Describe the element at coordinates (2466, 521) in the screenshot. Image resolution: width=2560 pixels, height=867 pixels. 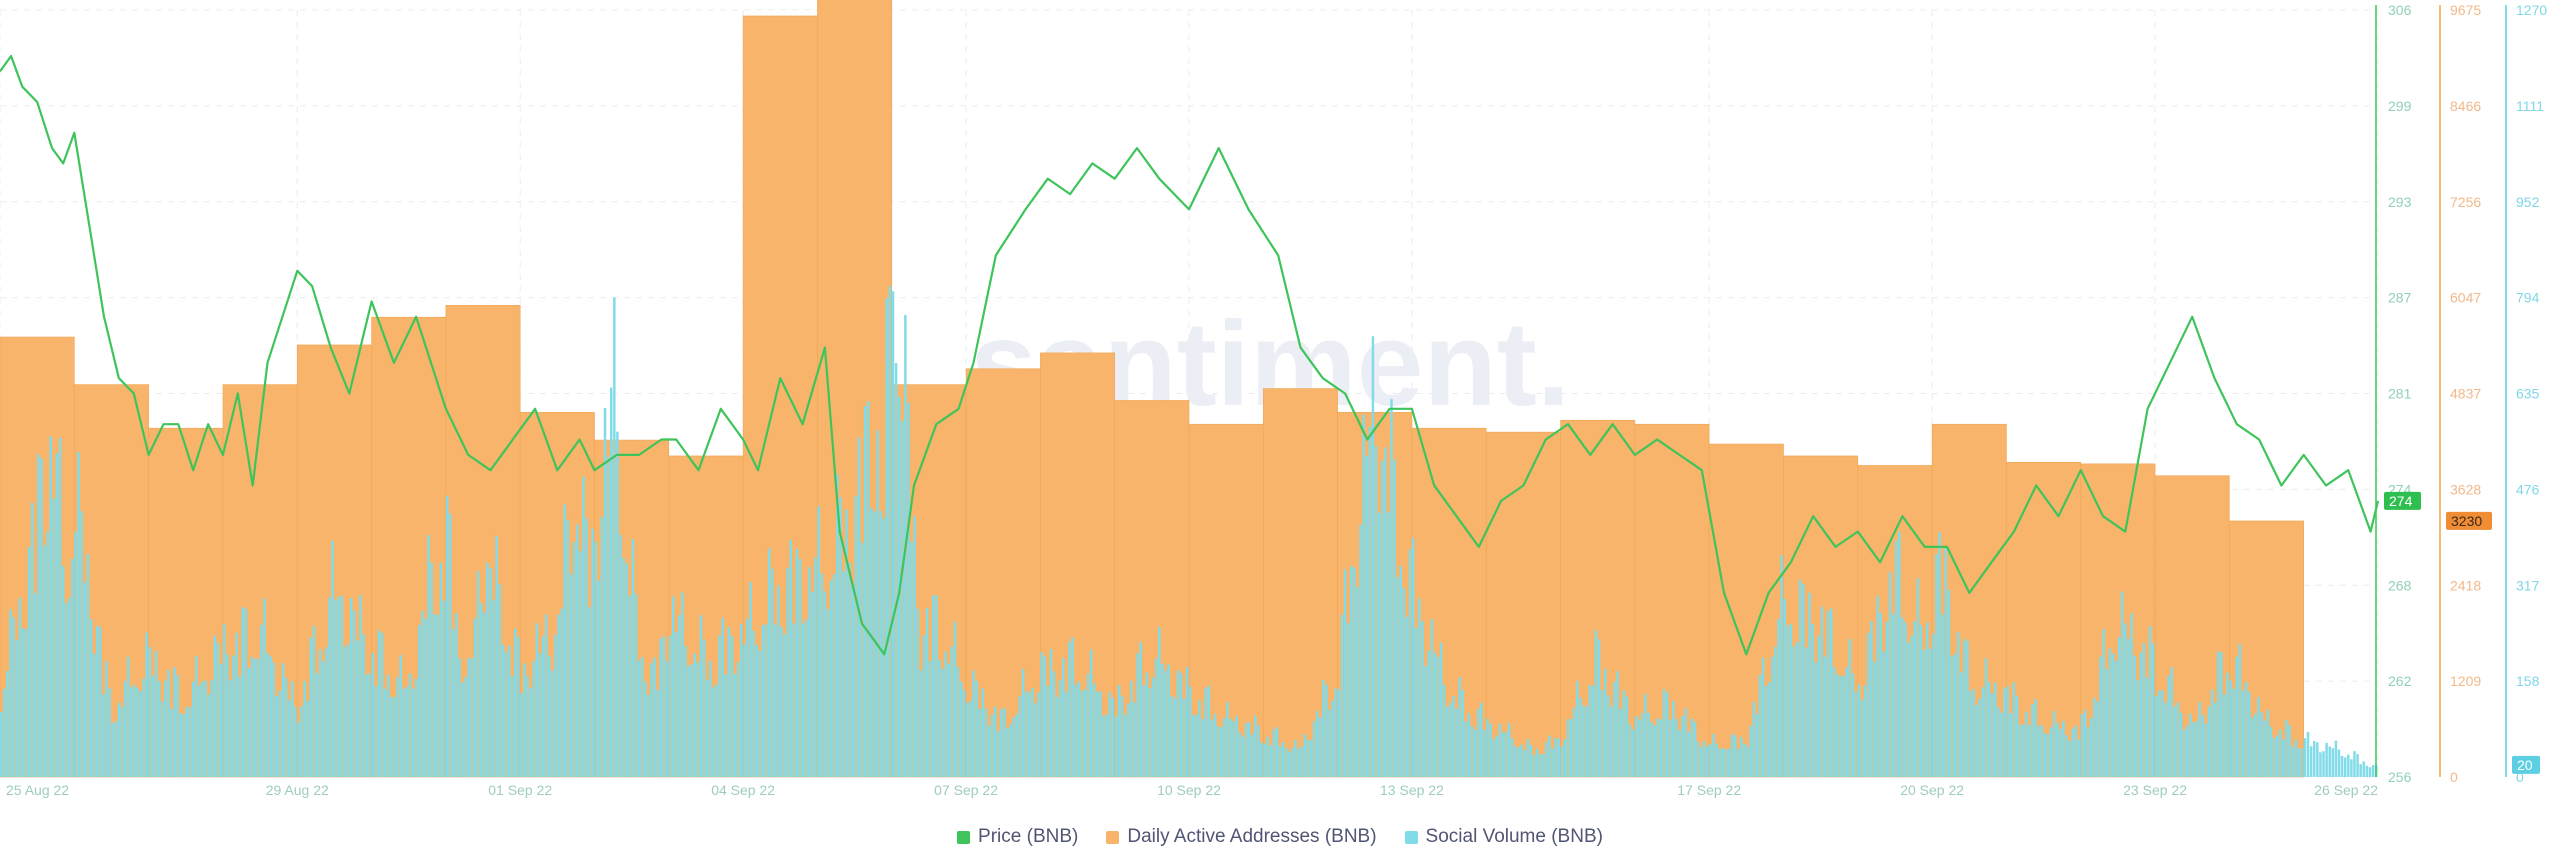
I see `daa-current-value: 3230` at that location.